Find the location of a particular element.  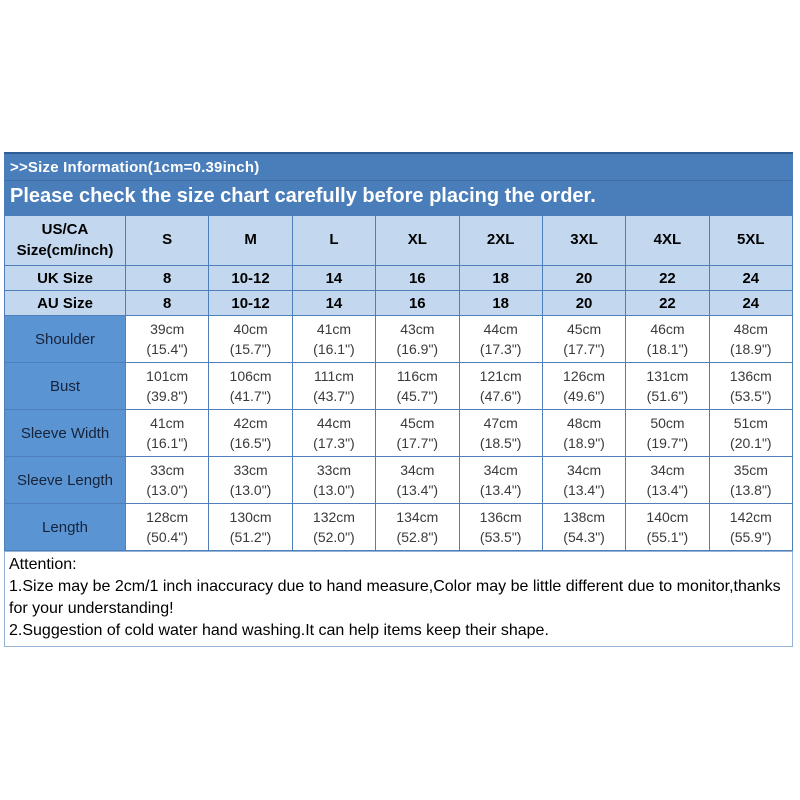

measurement-inch-value: (55.9") is located at coordinates (751, 537).